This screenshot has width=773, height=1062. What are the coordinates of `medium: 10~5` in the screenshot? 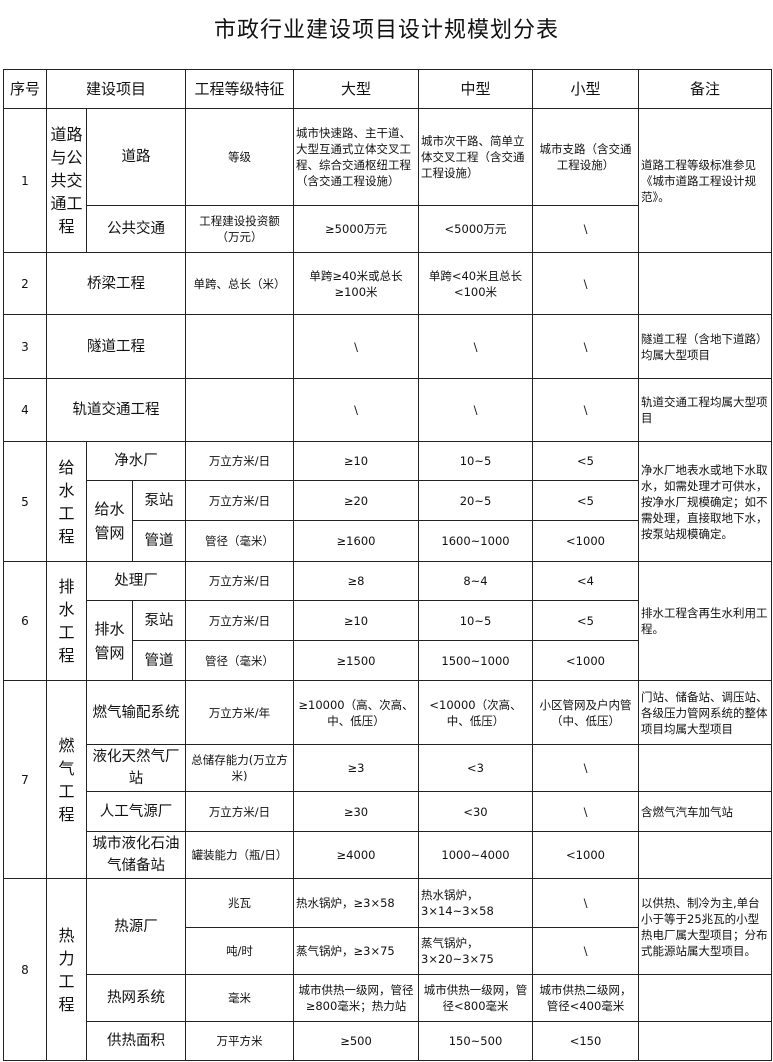 It's located at (475, 461).